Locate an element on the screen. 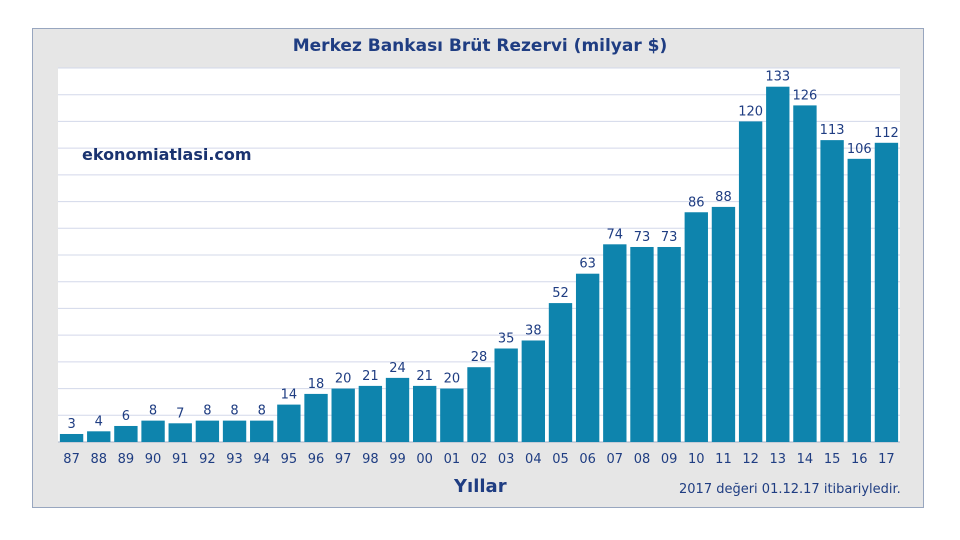  x-tick-label: 00 is located at coordinates (424, 459).